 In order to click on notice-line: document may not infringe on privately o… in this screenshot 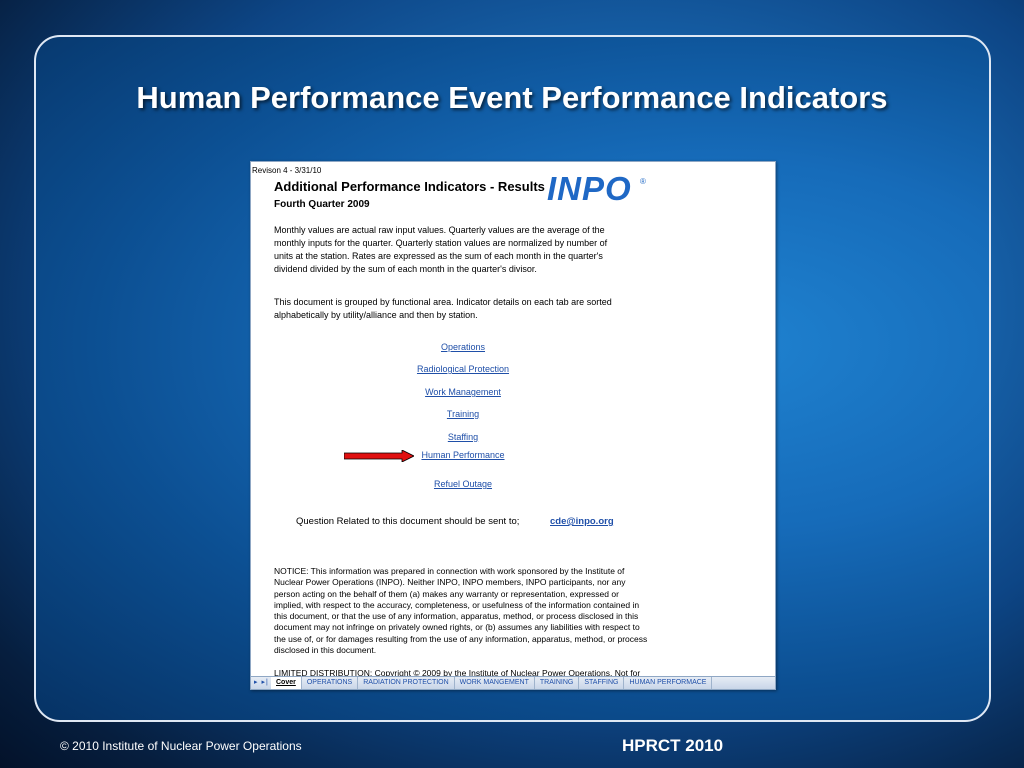, I will do `click(457, 627)`.